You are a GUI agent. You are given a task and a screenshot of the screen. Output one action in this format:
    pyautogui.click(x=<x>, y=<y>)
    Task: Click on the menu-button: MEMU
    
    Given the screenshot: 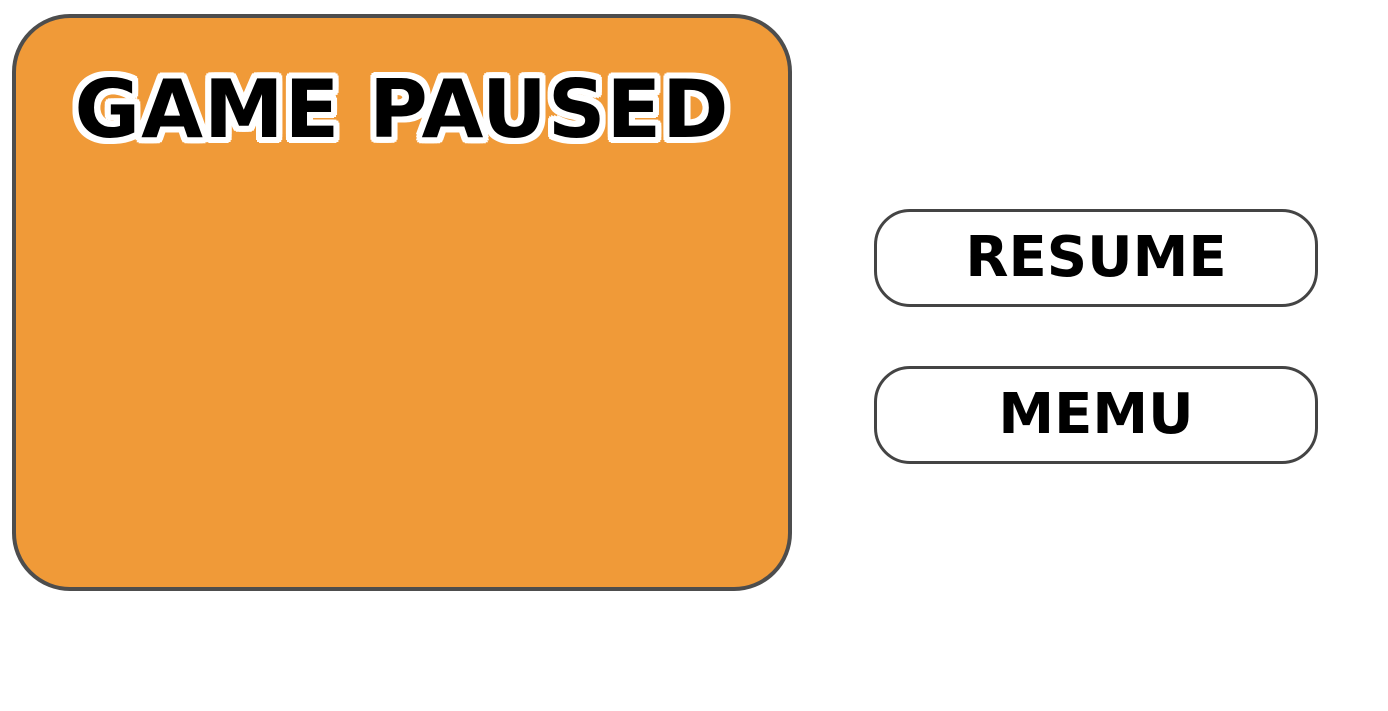 What is the action you would take?
    pyautogui.click(x=1096, y=415)
    